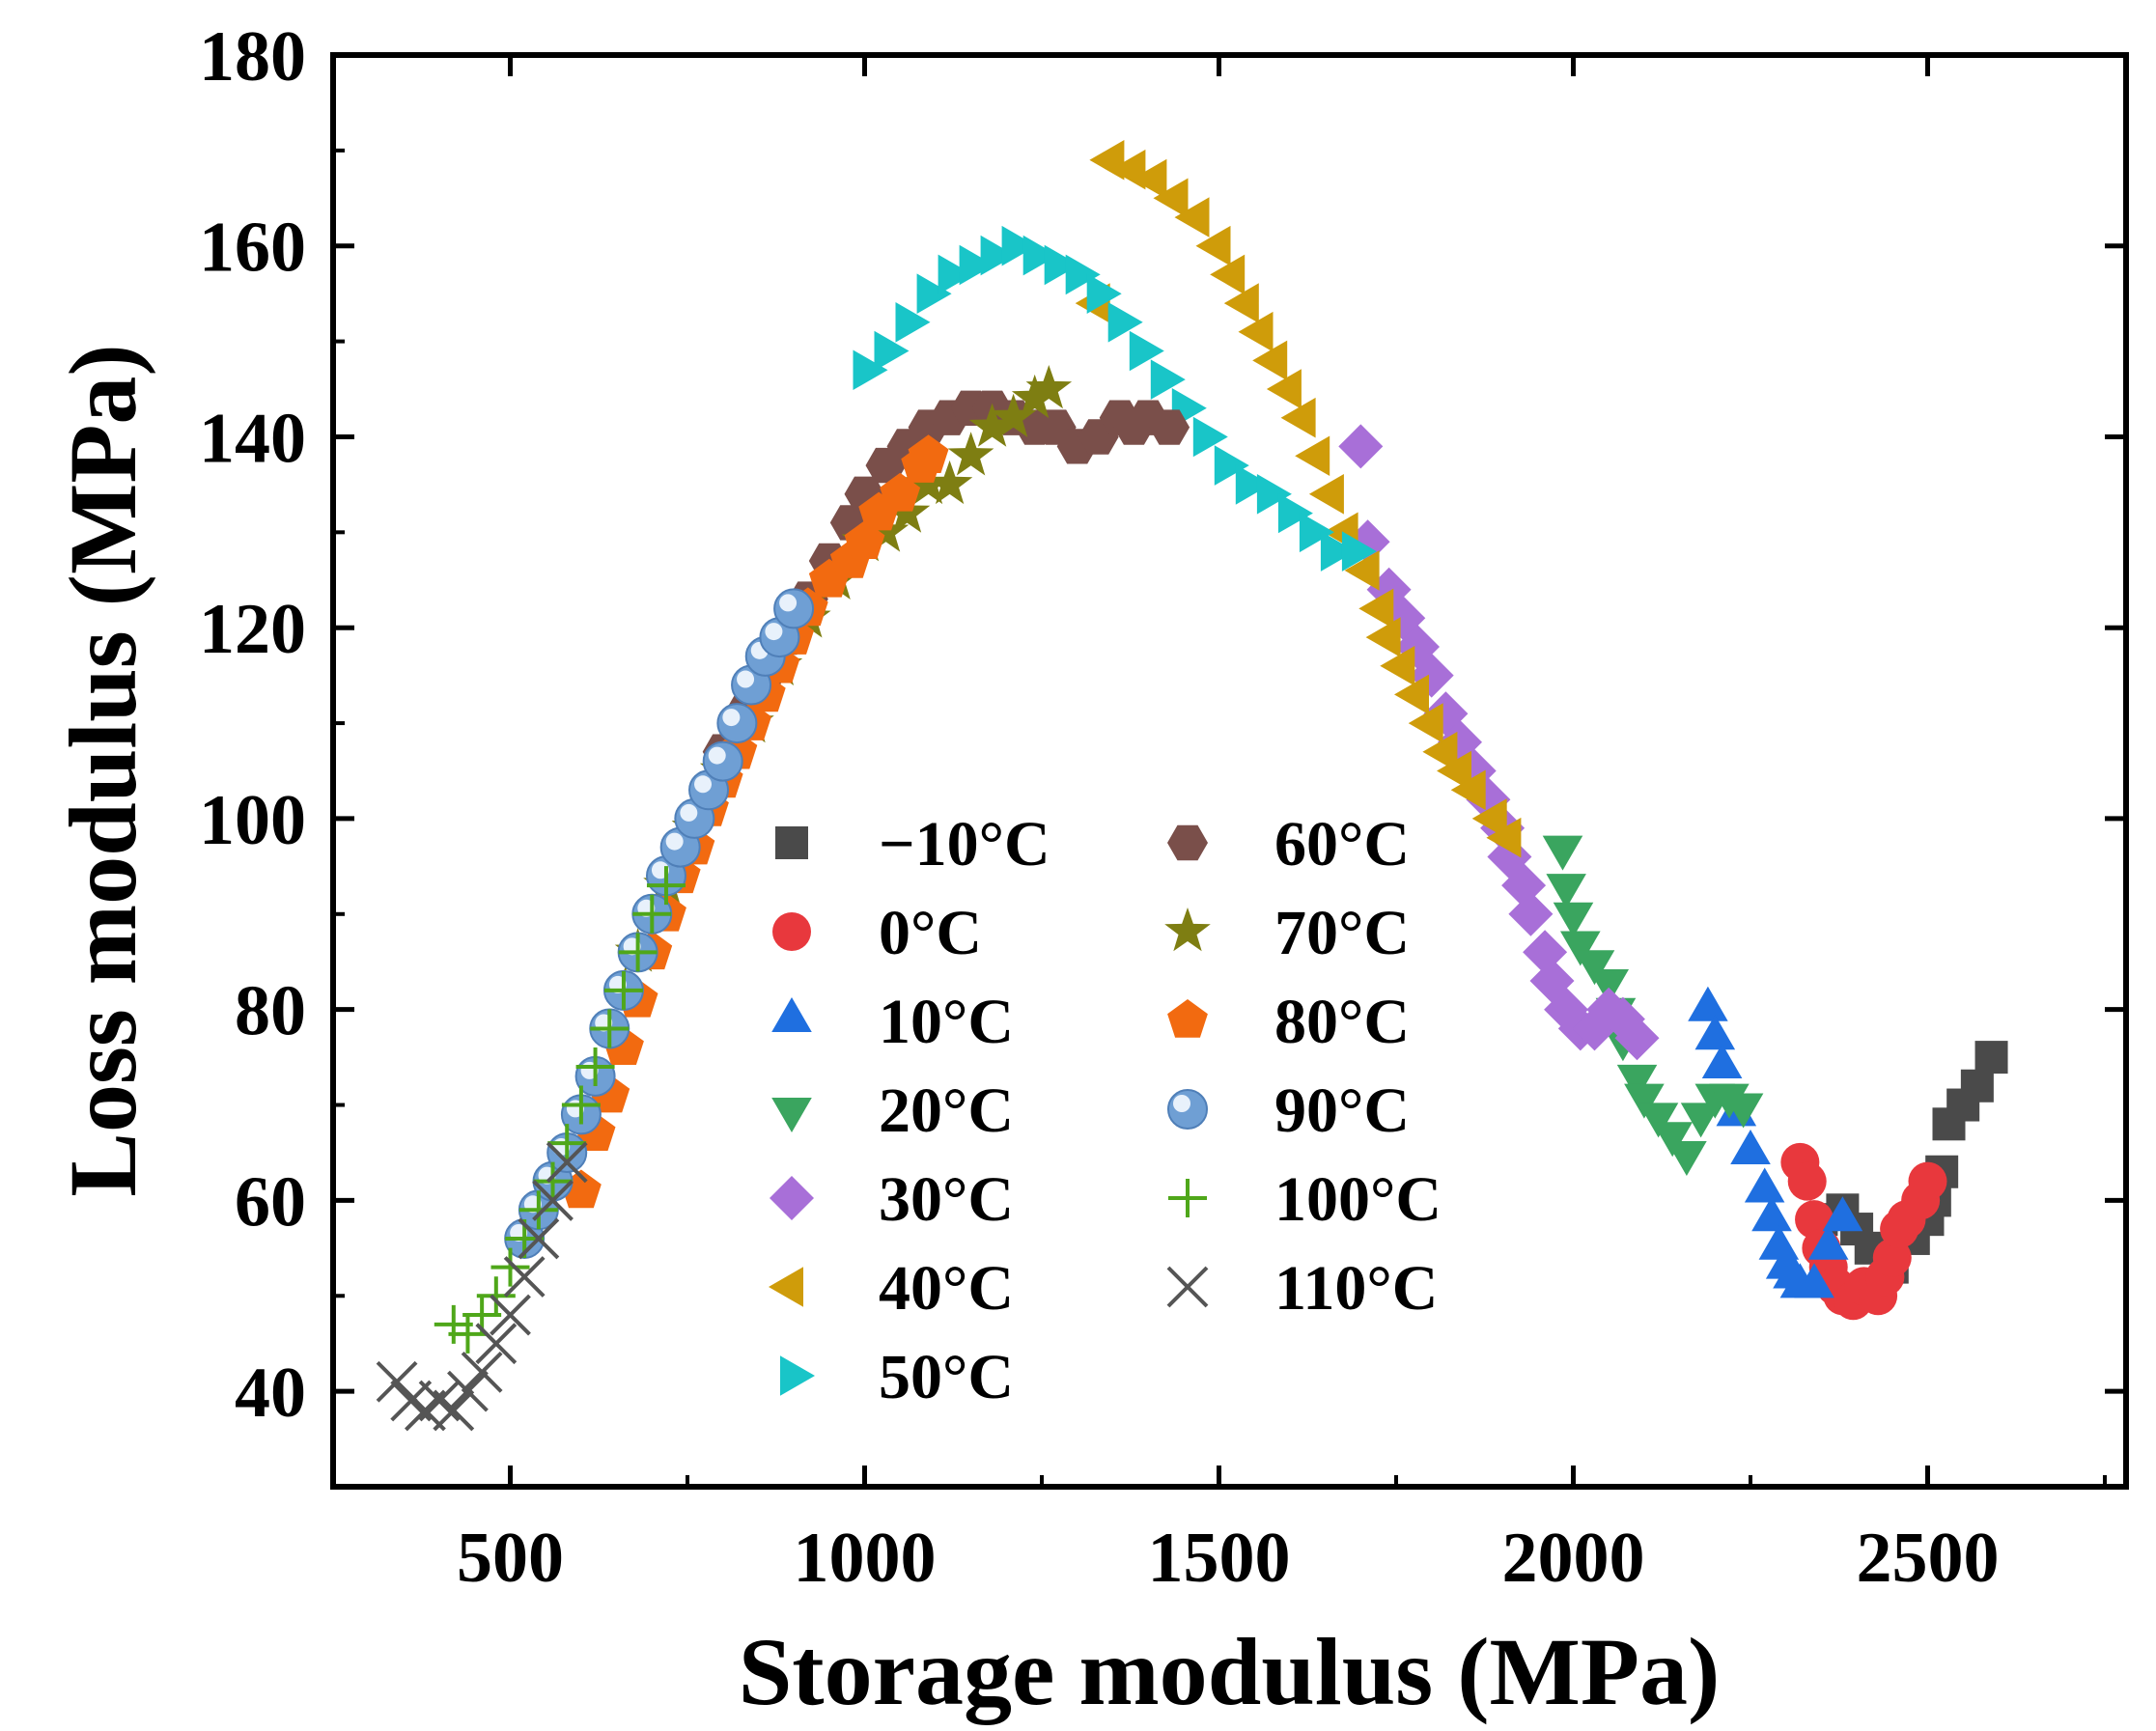 The width and height of the screenshot is (2156, 1731). I want to click on x-axis-title: Storage modulus (MPa), so click(1230, 1671).